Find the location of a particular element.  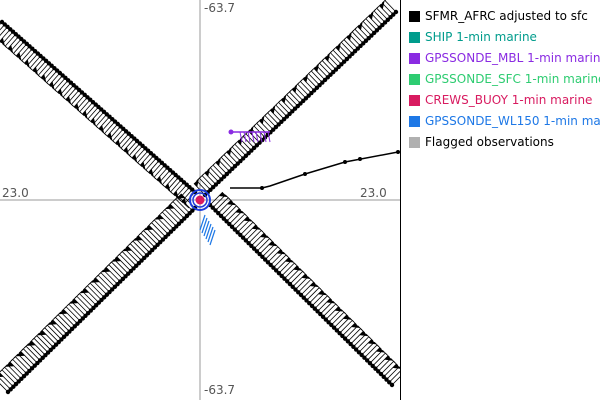

legend-item: CREWS_BUOY 1-min marine is located at coordinates (501, 102).